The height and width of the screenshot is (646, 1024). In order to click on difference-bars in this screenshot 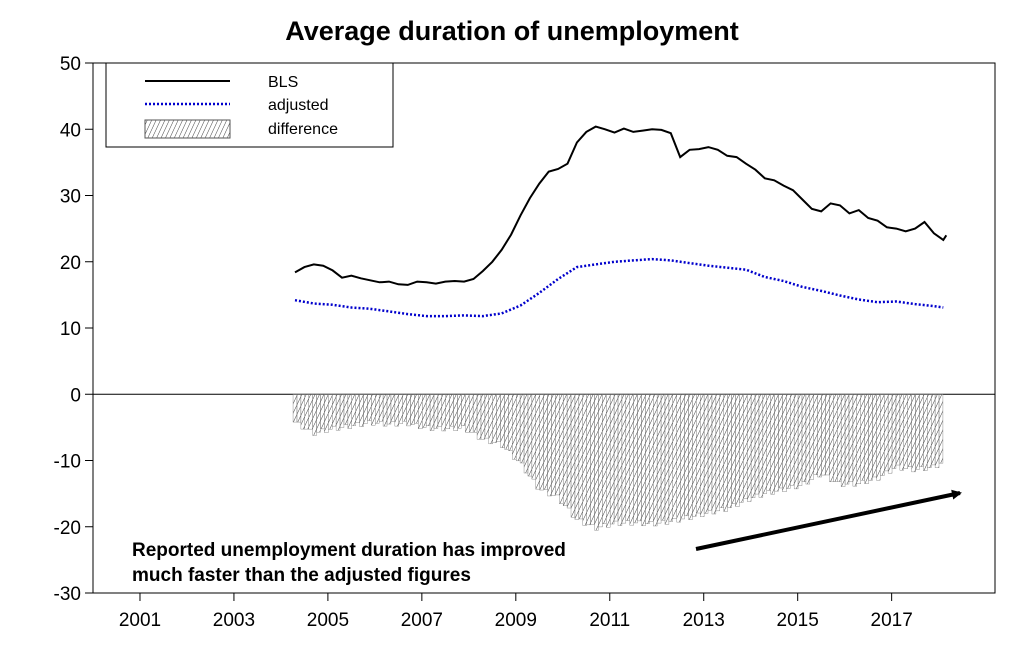, I will do `click(618, 462)`.